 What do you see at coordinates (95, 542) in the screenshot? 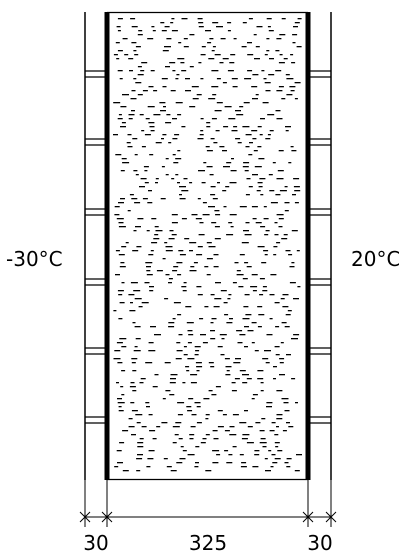
I see `outer-layer-thickness-label: 30` at bounding box center [95, 542].